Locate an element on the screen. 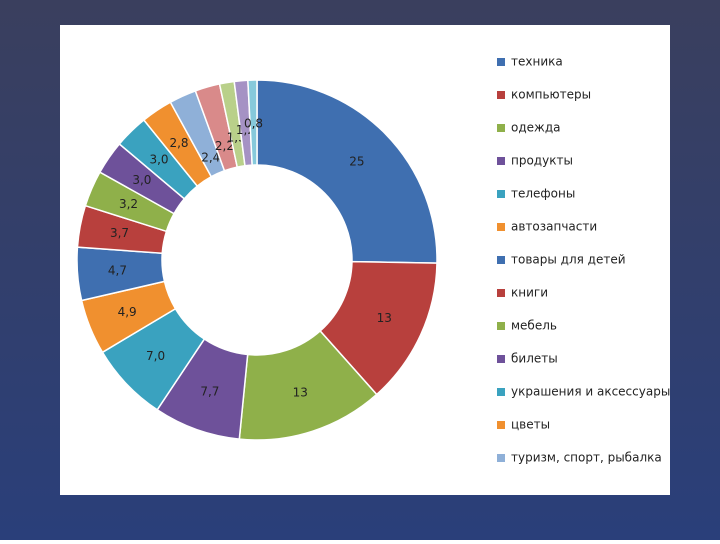  data-label: 0,8 is located at coordinates (253, 124).